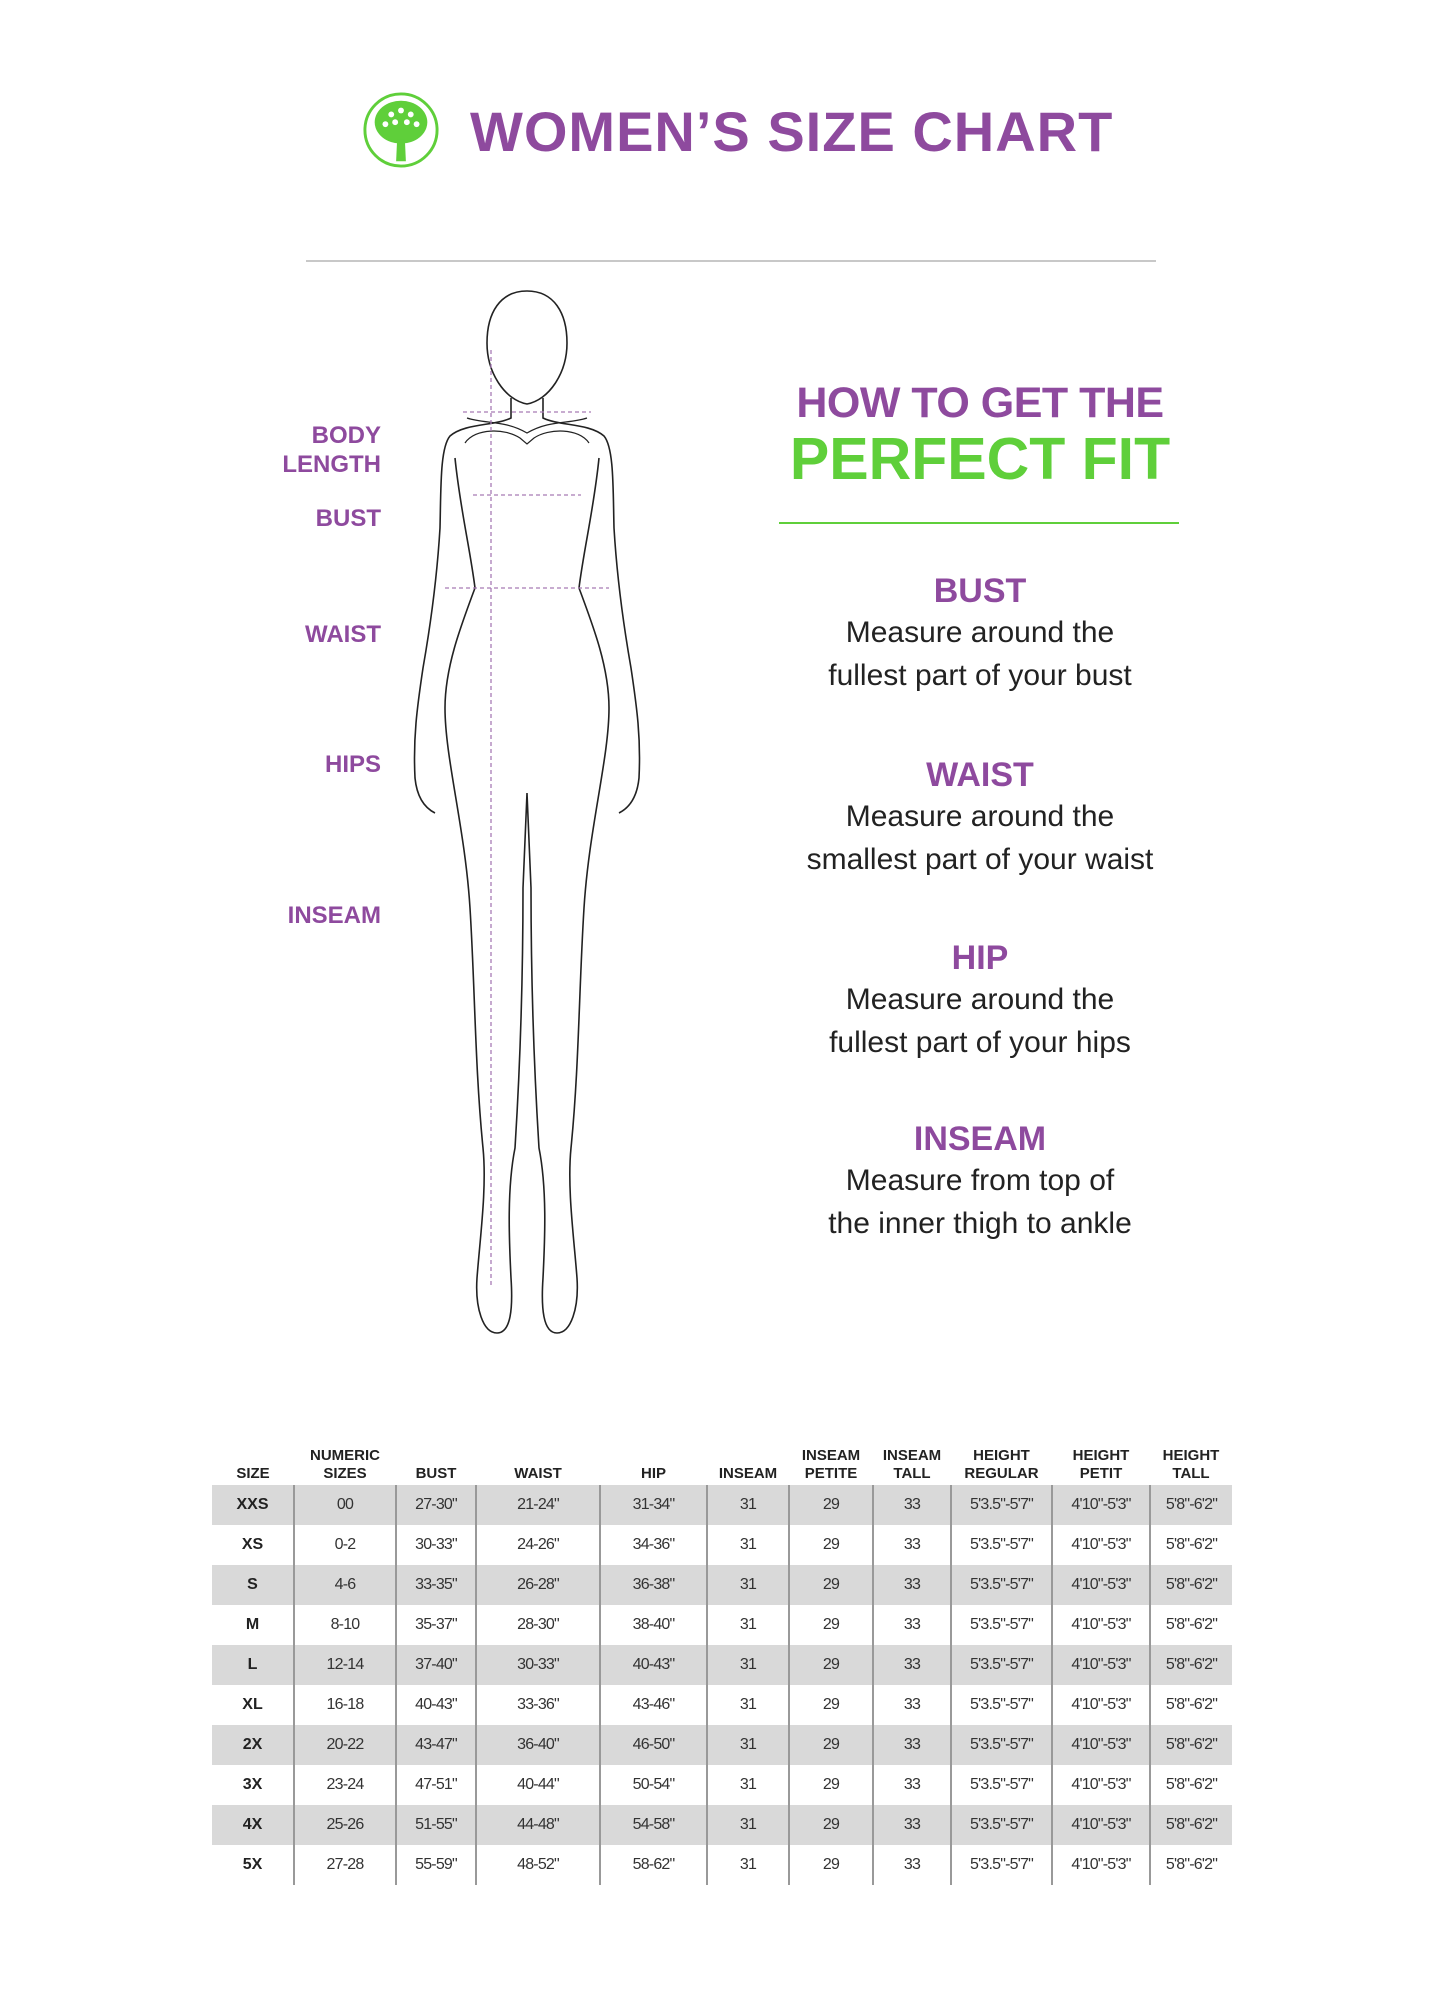  Describe the element at coordinates (537, 1665) in the screenshot. I see `table-cell: 30-33"` at that location.